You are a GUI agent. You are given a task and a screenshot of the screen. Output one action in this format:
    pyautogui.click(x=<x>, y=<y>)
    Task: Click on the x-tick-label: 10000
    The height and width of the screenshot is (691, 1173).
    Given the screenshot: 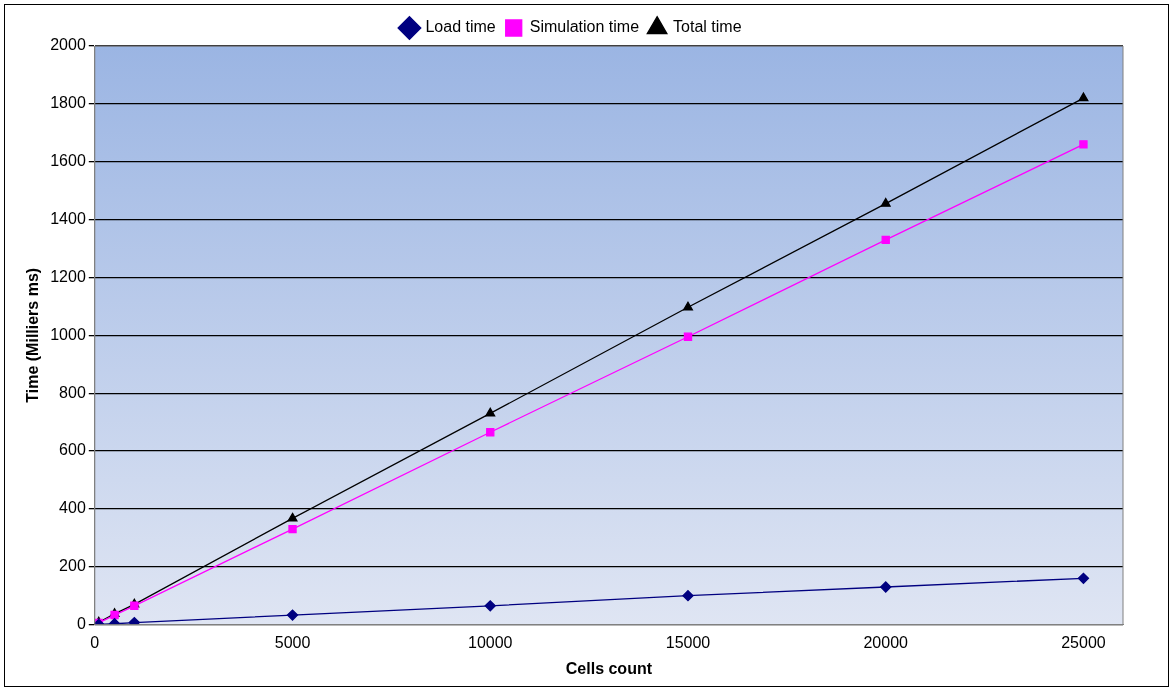 What is the action you would take?
    pyautogui.click(x=490, y=642)
    